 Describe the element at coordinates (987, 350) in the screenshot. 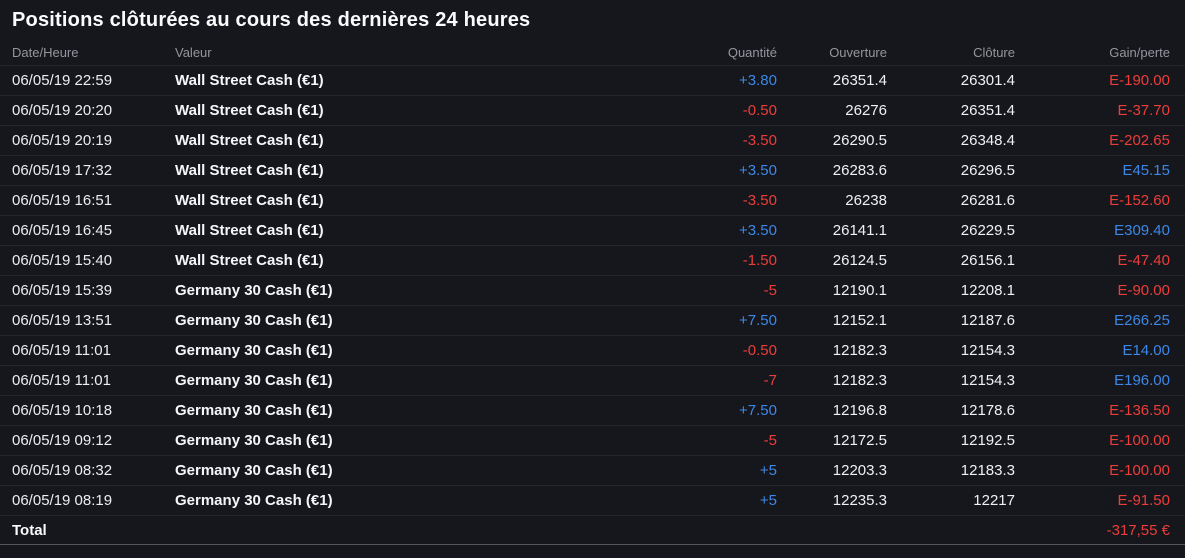

I see `row-close-price: 12154.3` at that location.